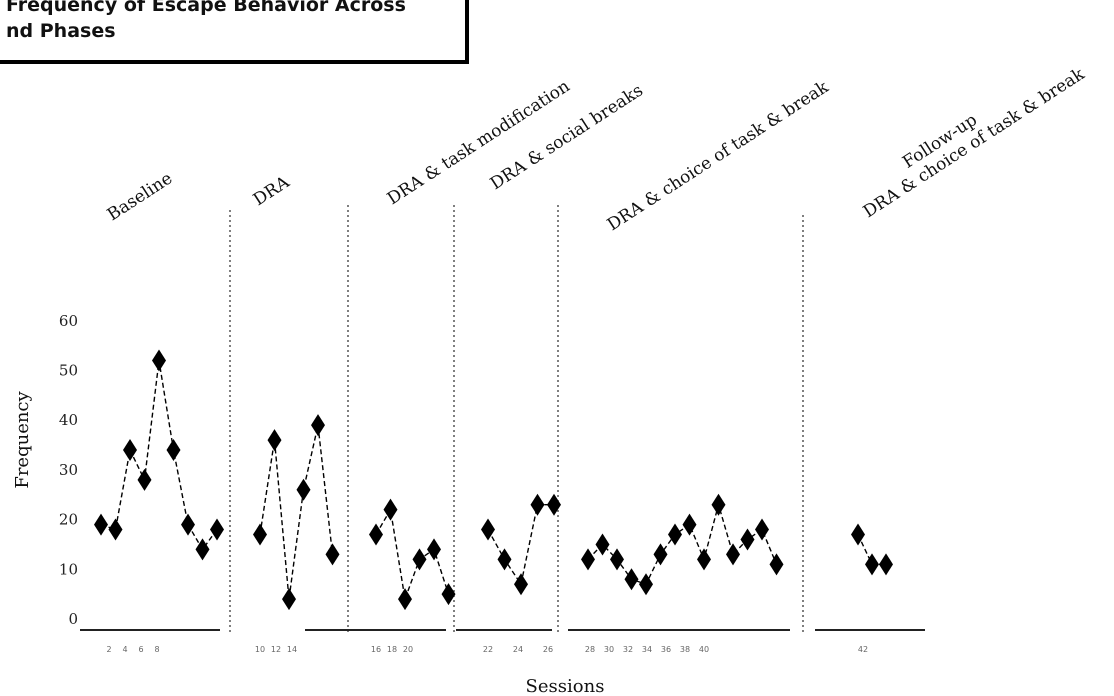  Describe the element at coordinates (140, 196) in the screenshot. I see `phase-label-1: Baseline` at that location.